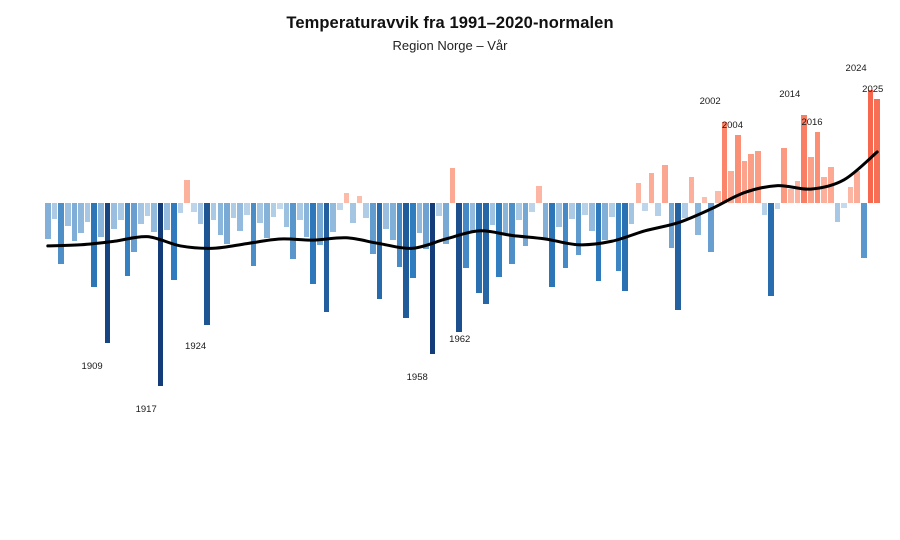 This screenshot has width=900, height=540. I want to click on bar-1996, so click(684, 211).